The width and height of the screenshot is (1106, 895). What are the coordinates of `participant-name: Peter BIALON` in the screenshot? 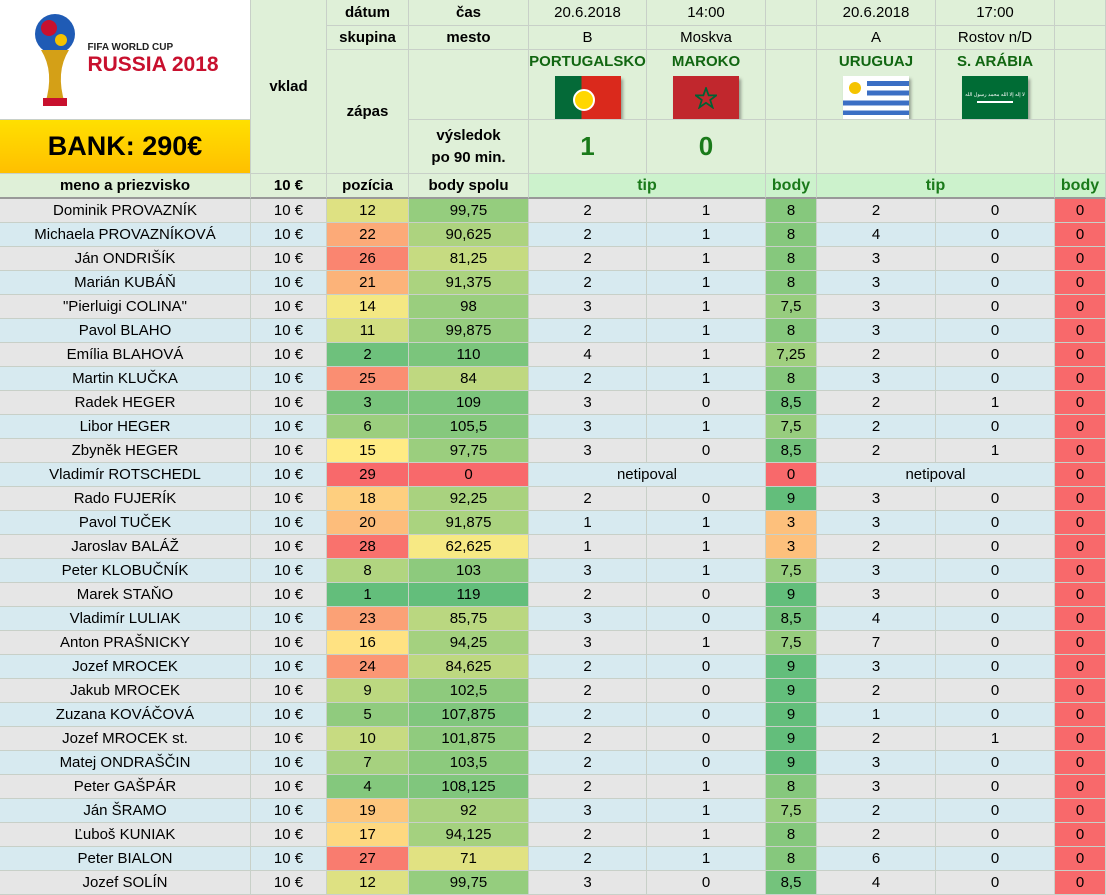 It's located at (125, 859).